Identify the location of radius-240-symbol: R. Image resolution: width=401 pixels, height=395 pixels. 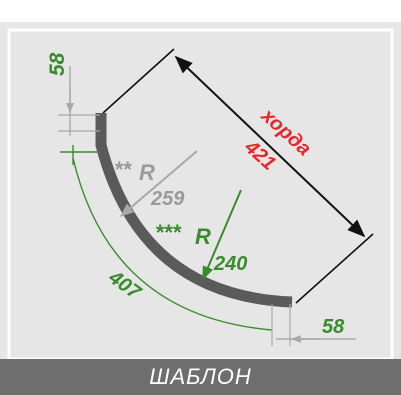
(203, 236).